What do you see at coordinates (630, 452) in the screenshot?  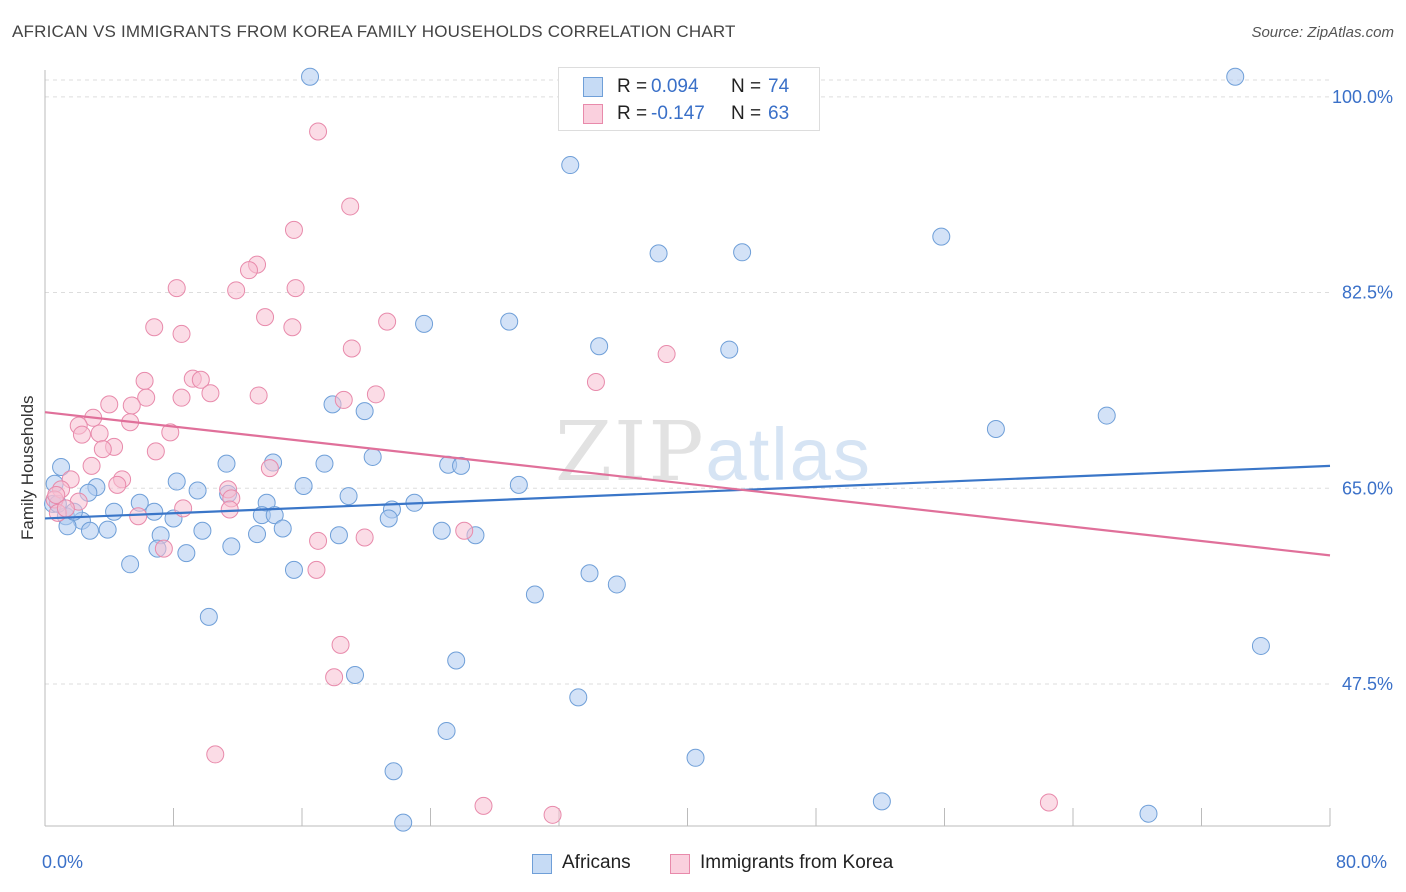 I see `watermark-zip: ZIP` at bounding box center [630, 452].